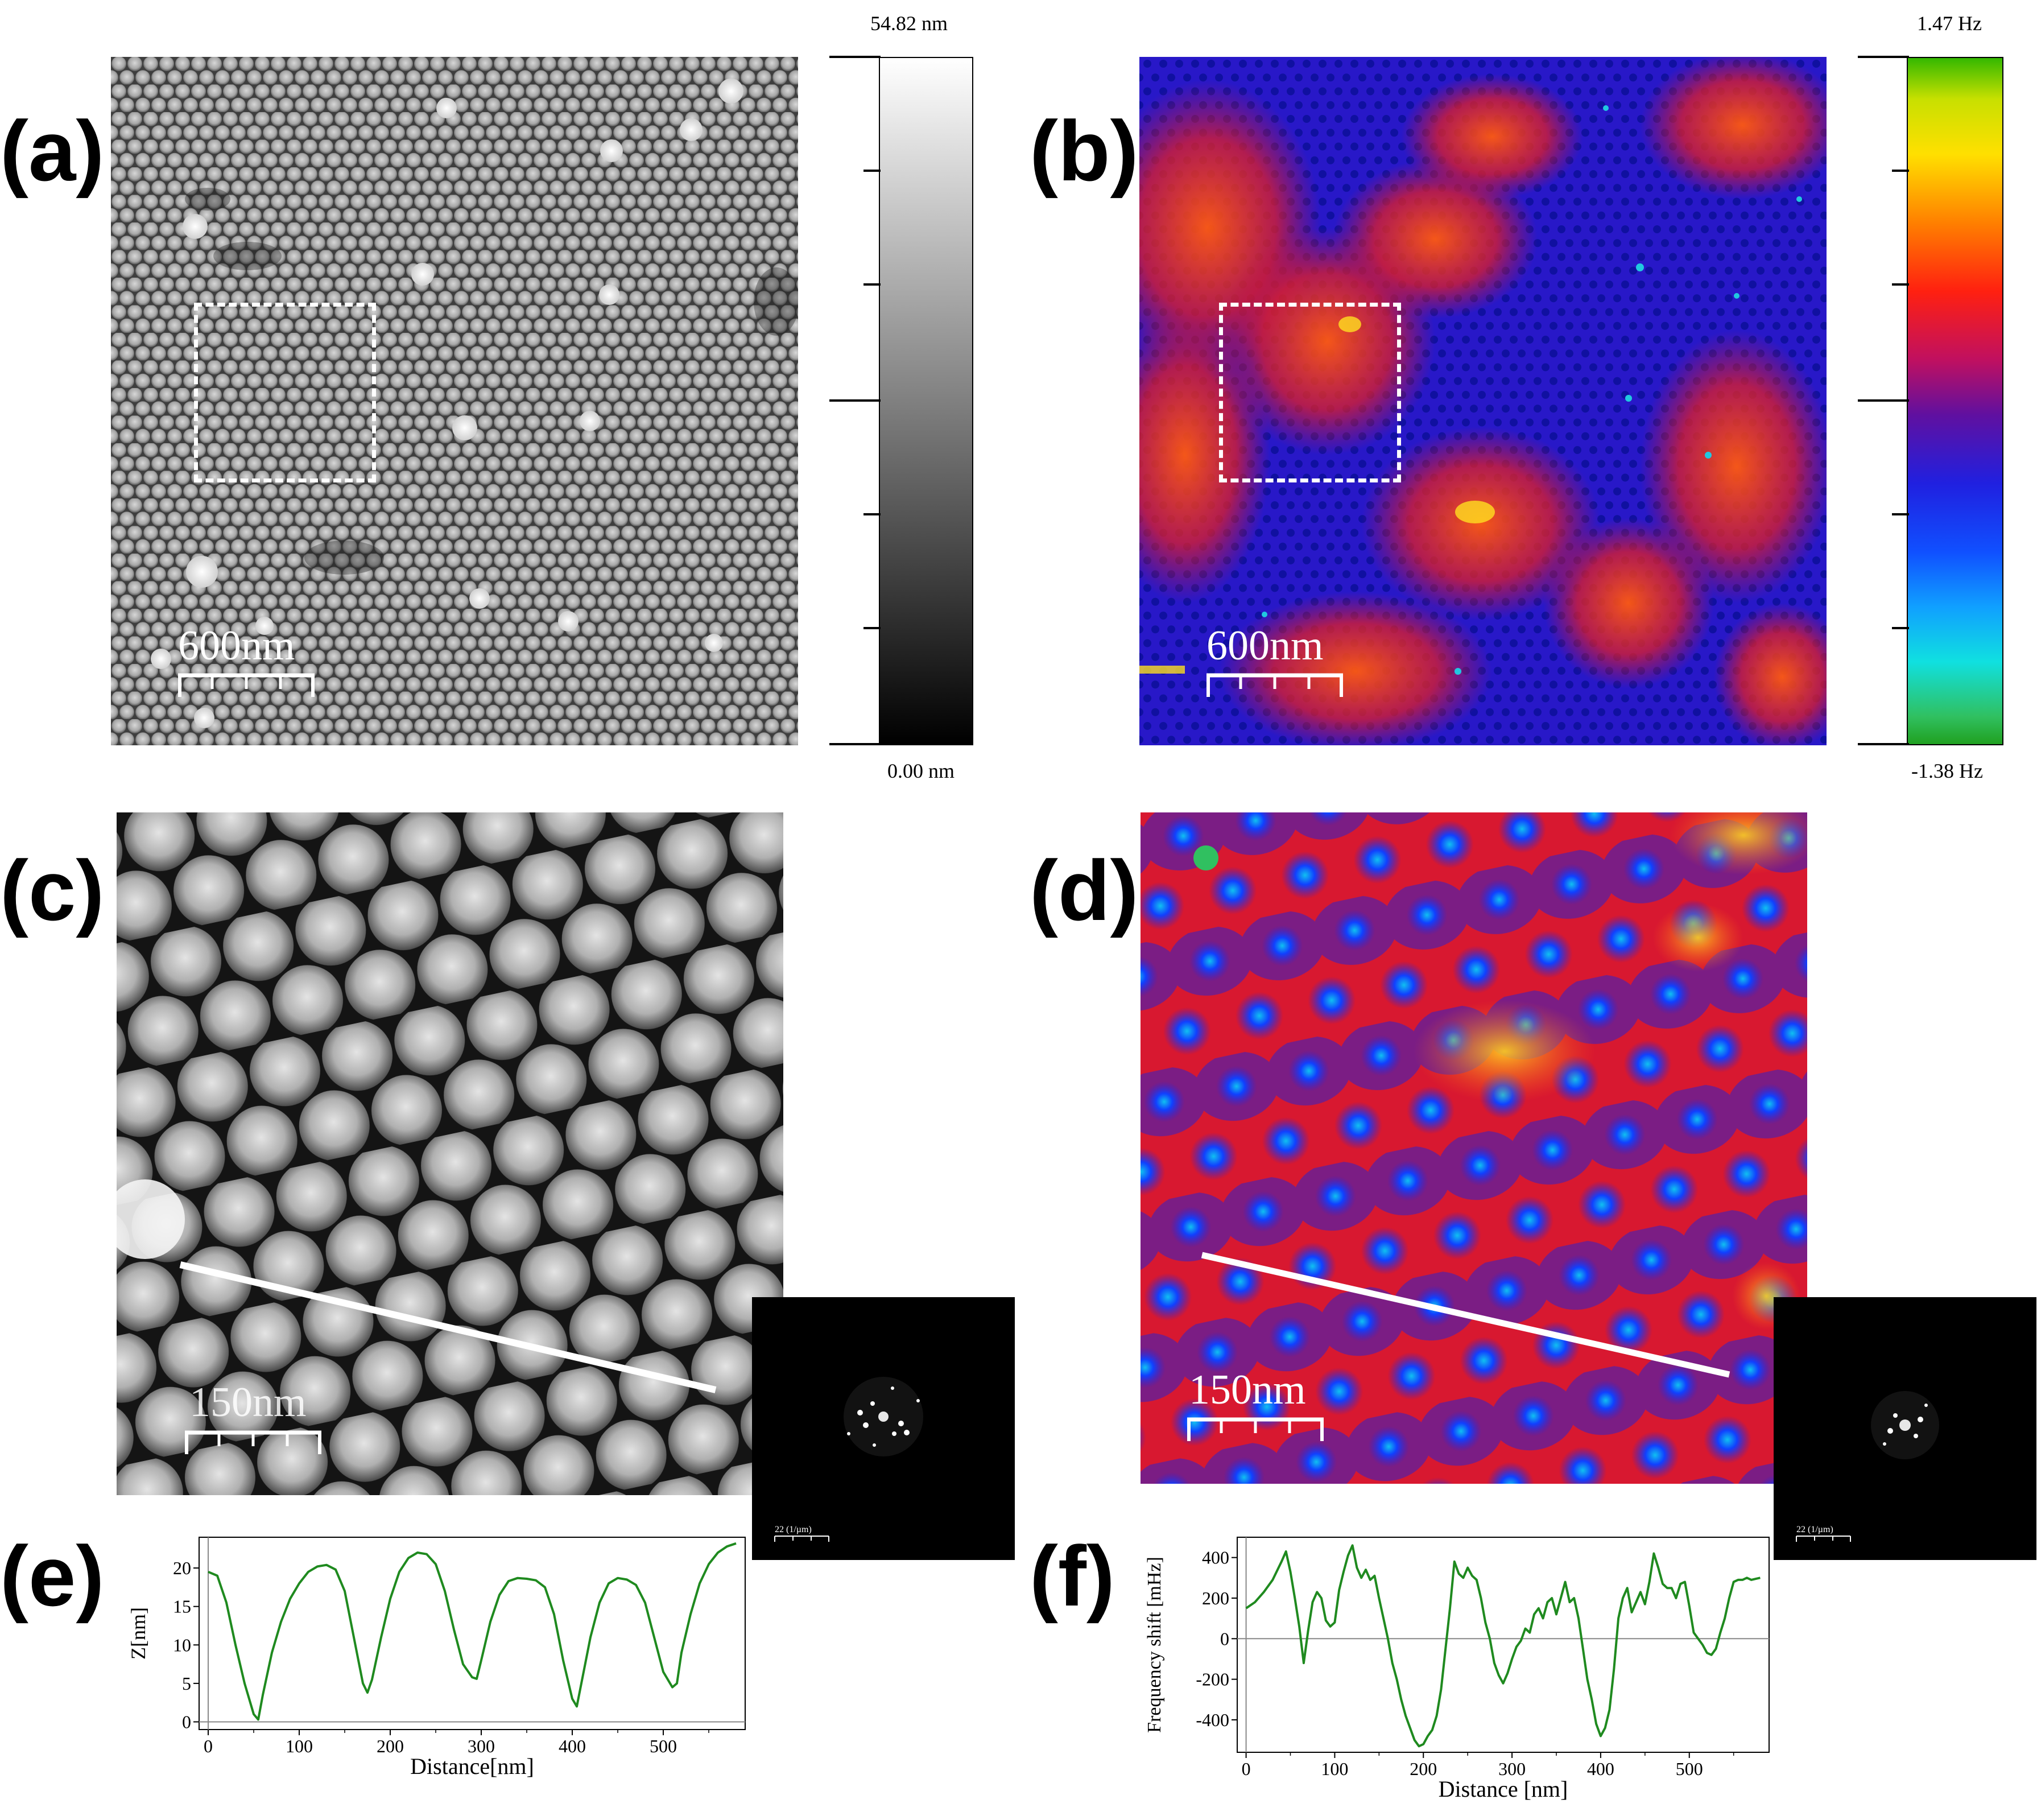 This screenshot has height=1820, width=2037. What do you see at coordinates (186, 1683) in the screenshot?
I see `y-tick-label: 5` at bounding box center [186, 1683].